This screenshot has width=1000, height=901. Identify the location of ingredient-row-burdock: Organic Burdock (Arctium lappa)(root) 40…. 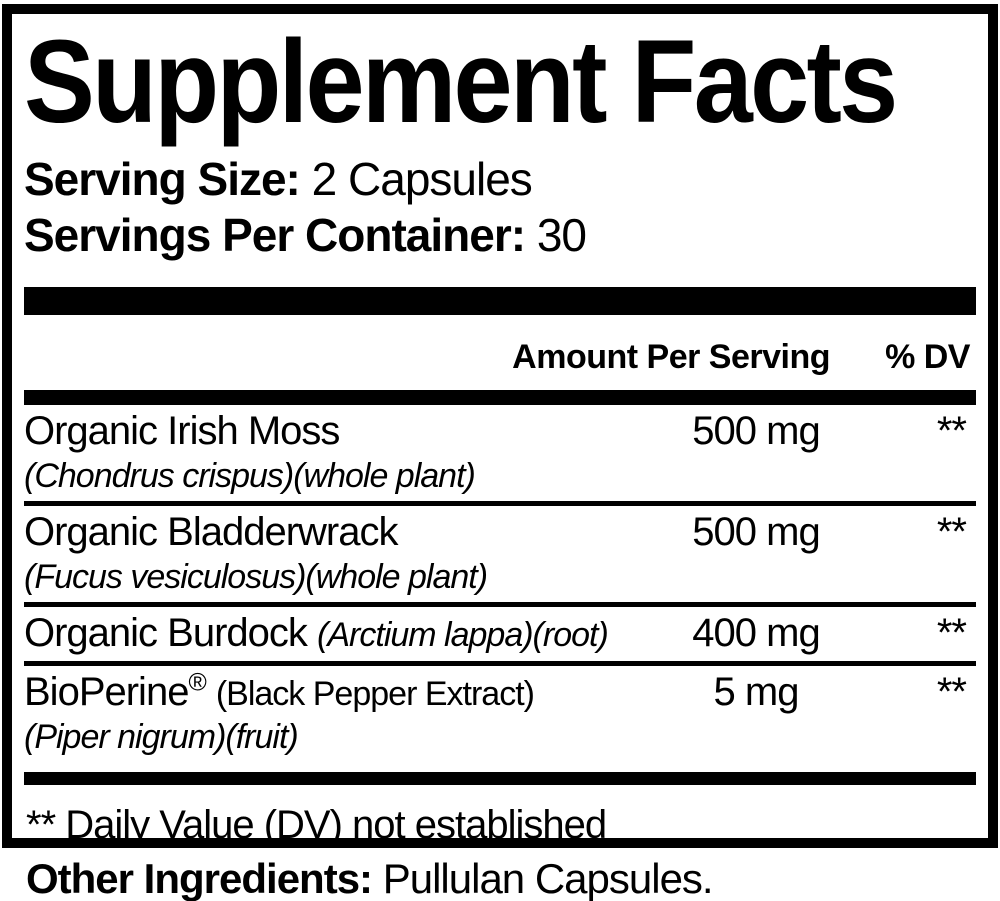
(500, 634).